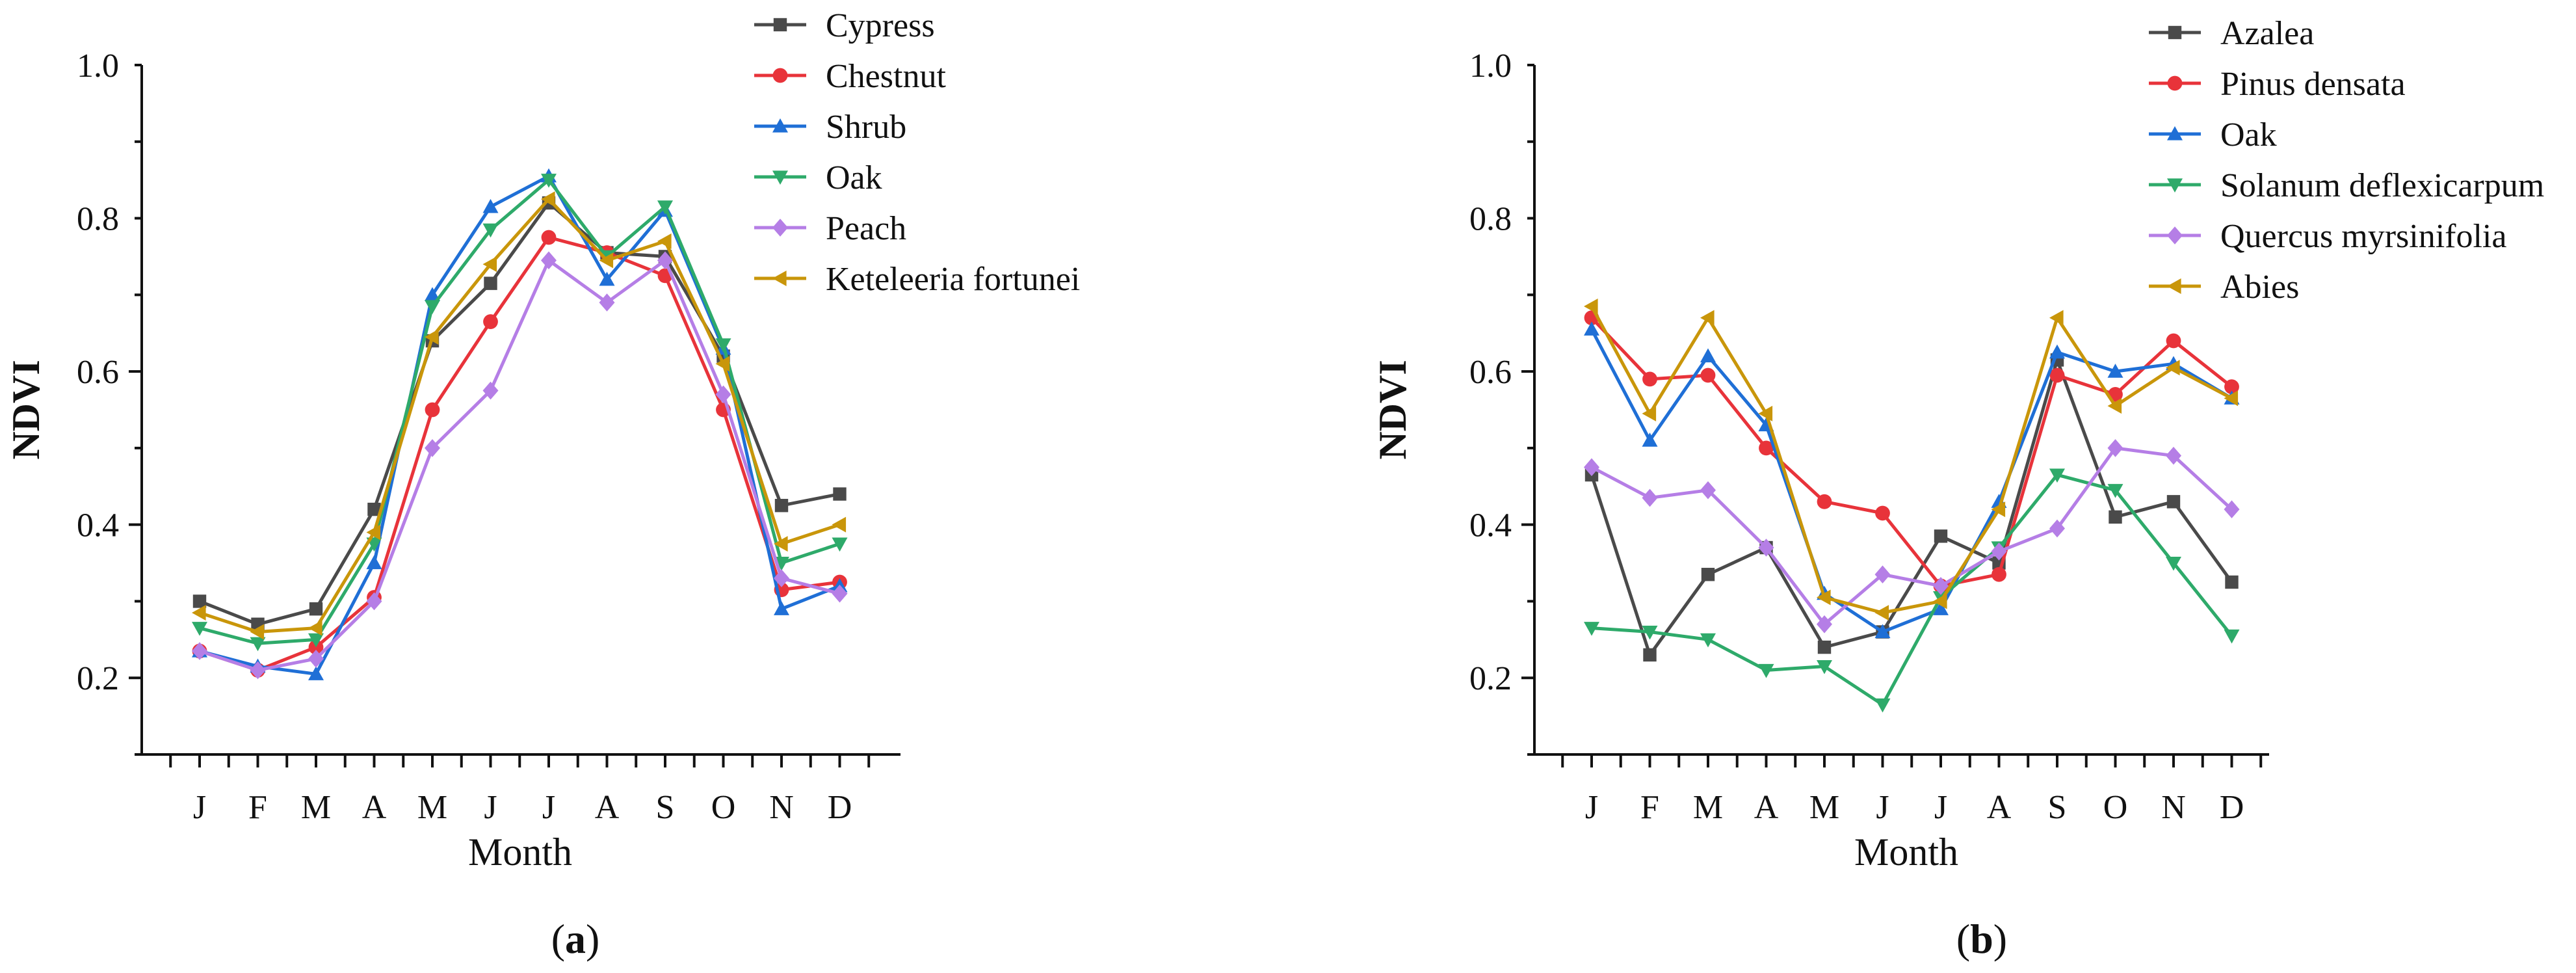 The image size is (2576, 973). Describe the element at coordinates (592, 939) in the screenshot. I see `panel-label-close: )` at that location.